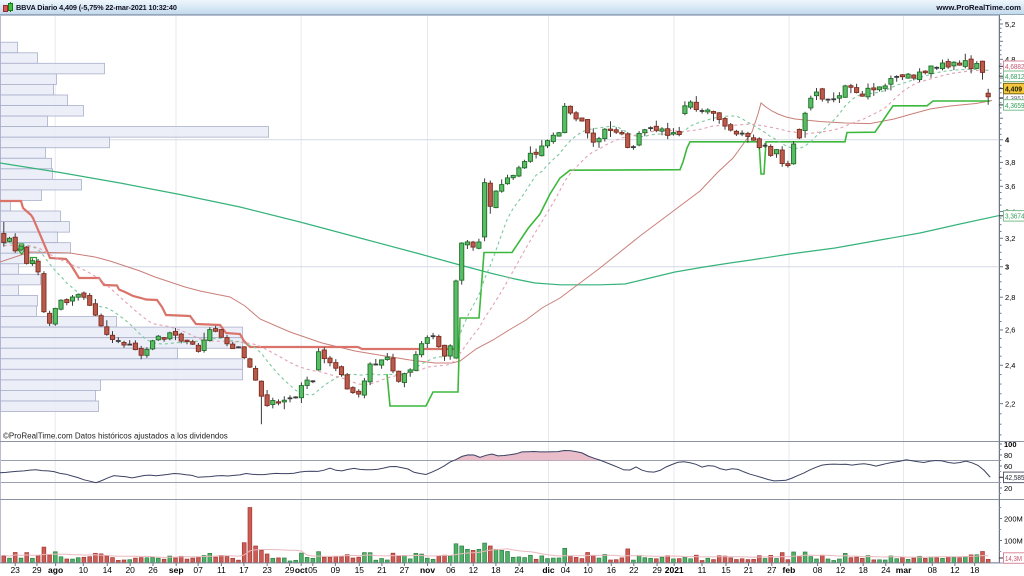 Image resolution: width=1024 pixels, height=576 pixels. I want to click on svg-text: 3,6, so click(1010, 186).